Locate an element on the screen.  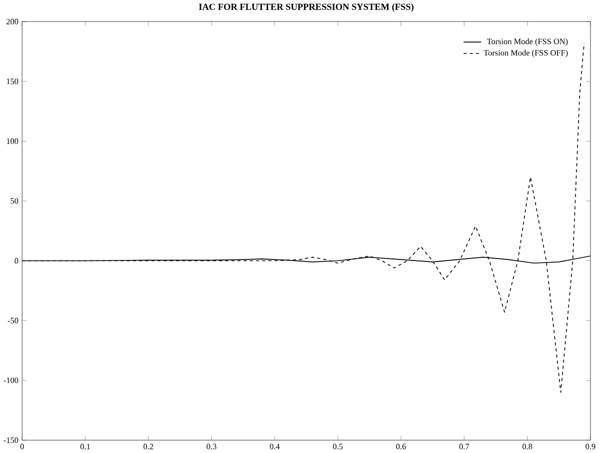
x-tick-label: 0.8 is located at coordinates (527, 447).